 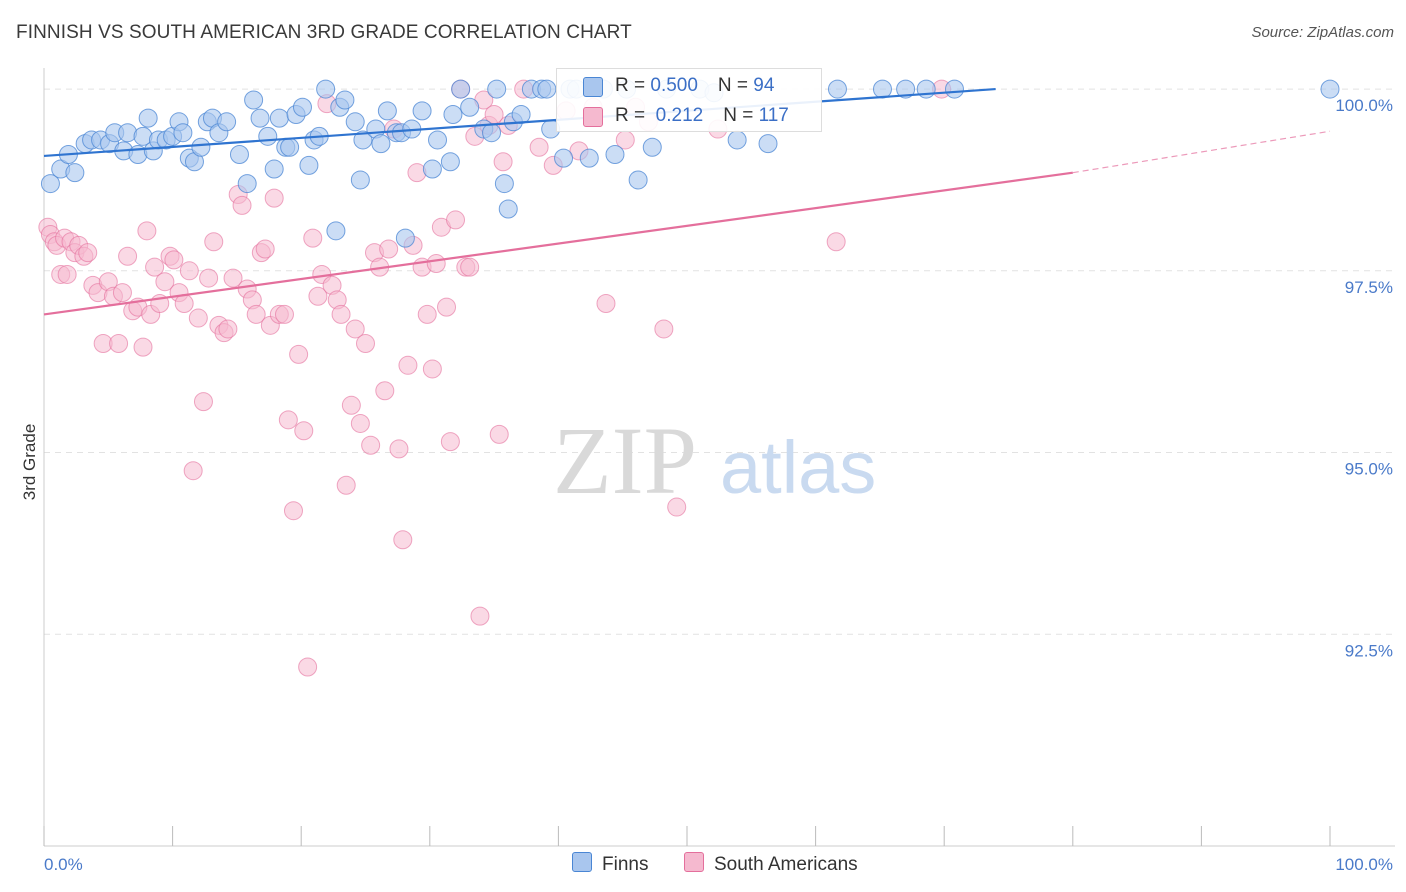 I want to click on y-tick-label: 97.5%, so click(x=1369, y=287).